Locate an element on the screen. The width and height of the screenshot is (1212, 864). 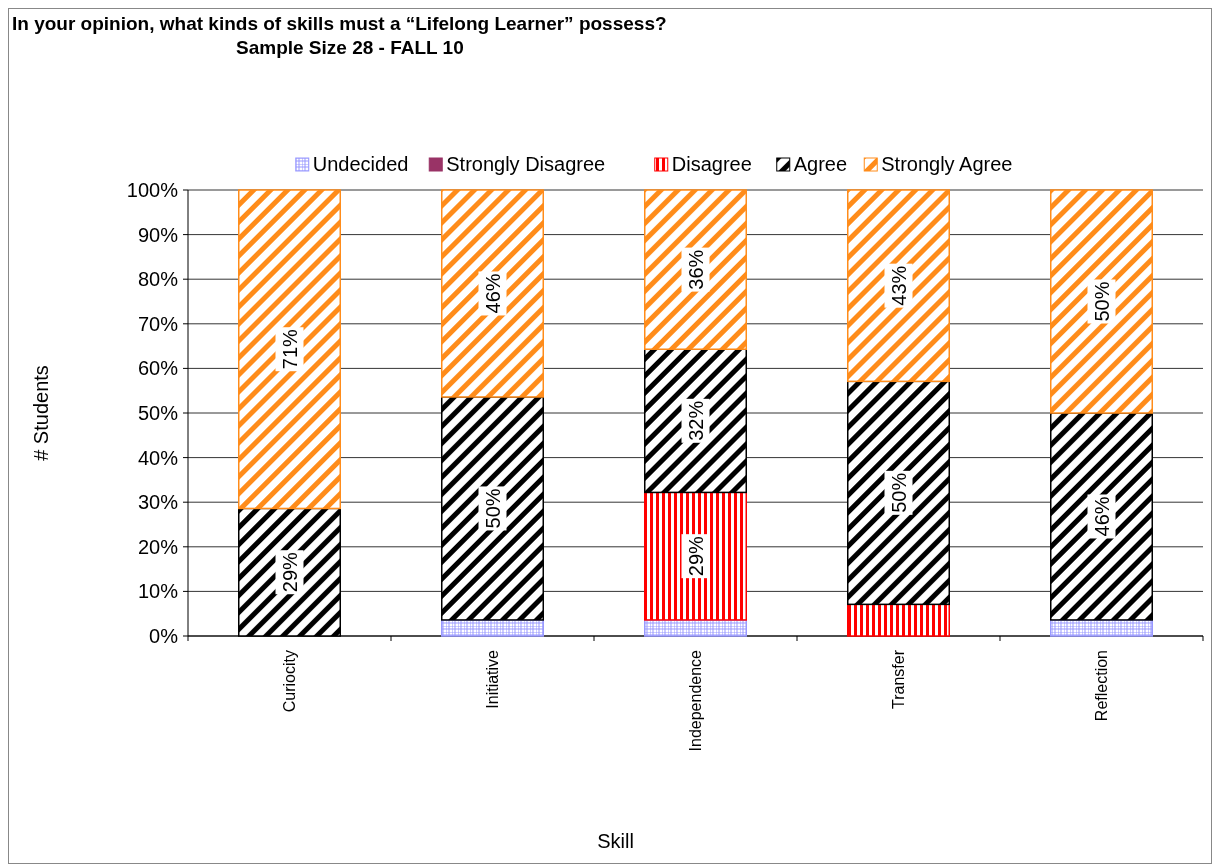
legend-label: Strongly Disagree is located at coordinates (526, 164).